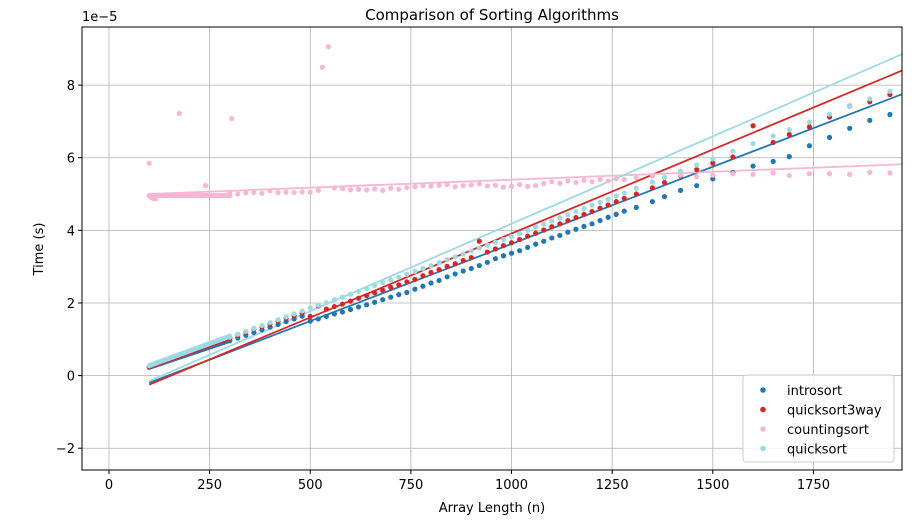  Describe the element at coordinates (817, 450) in the screenshot. I see `legend-label-quicksort: quicksort` at that location.